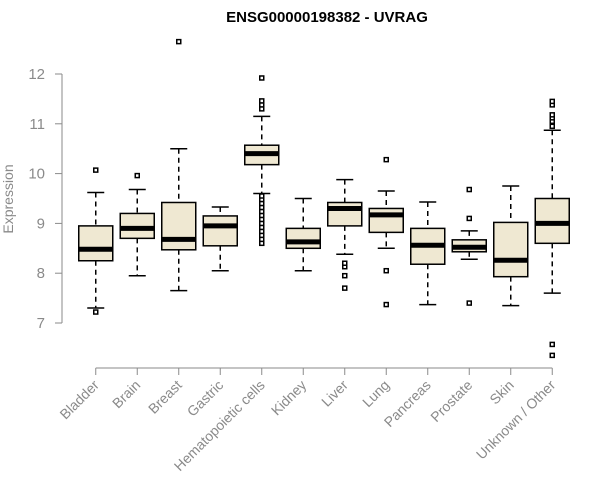 The width and height of the screenshot is (600, 500). Describe the element at coordinates (451, 401) in the screenshot. I see `x-tick-label: Prostate` at that location.